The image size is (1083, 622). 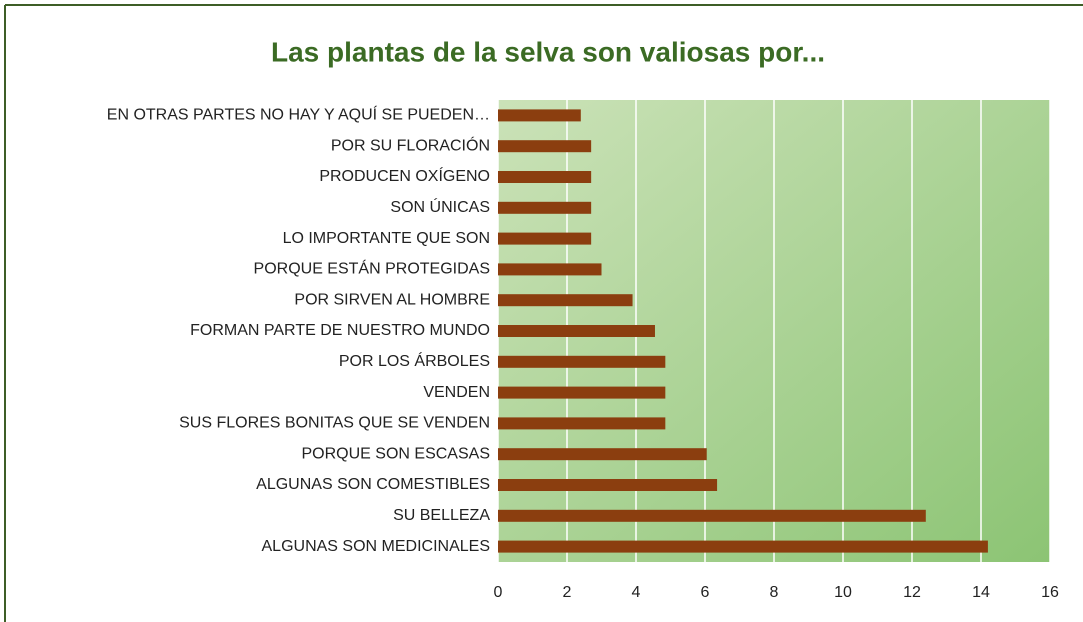 What do you see at coordinates (705, 592) in the screenshot?
I see `x-tick-label: 6` at bounding box center [705, 592].